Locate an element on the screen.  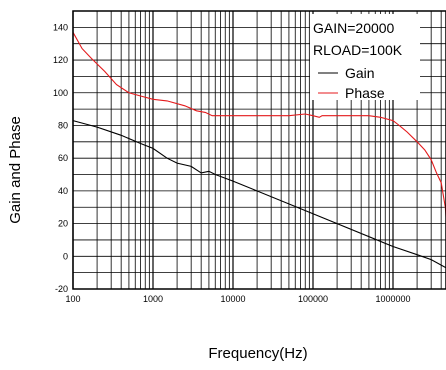
y-tick-label: 140 is located at coordinates (60, 27).